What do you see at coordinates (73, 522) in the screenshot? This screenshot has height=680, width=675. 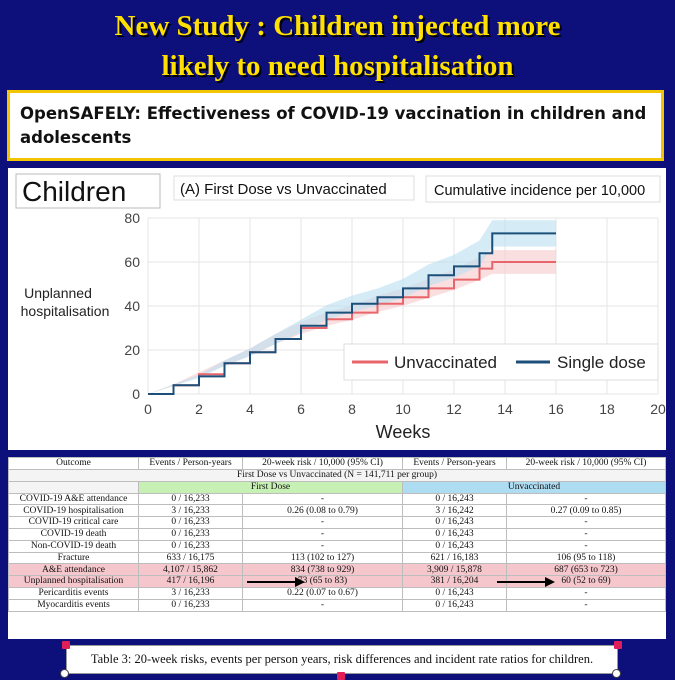 I see `cell-outcome: COVID-19 critical care` at bounding box center [73, 522].